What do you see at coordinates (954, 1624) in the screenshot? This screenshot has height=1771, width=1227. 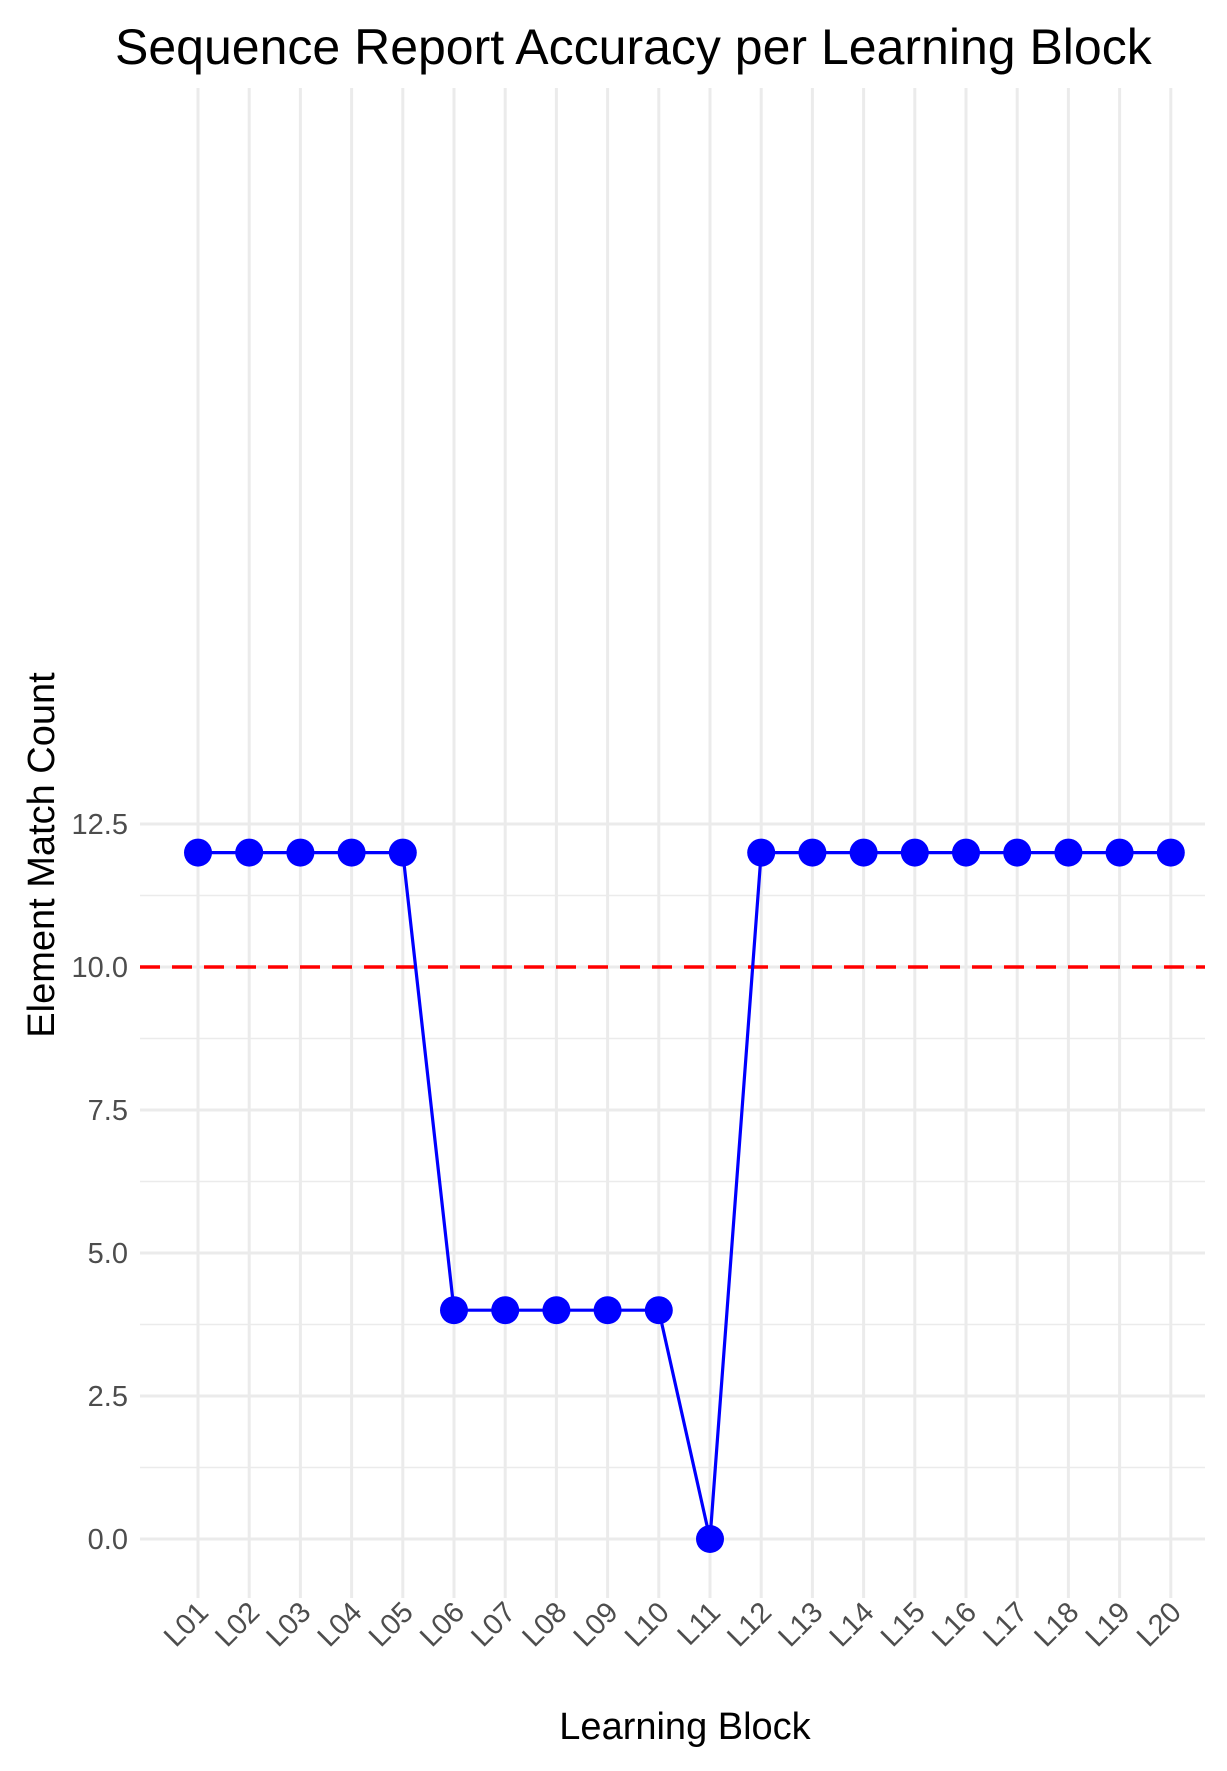 I see `x-tick-label: L16` at bounding box center [954, 1624].